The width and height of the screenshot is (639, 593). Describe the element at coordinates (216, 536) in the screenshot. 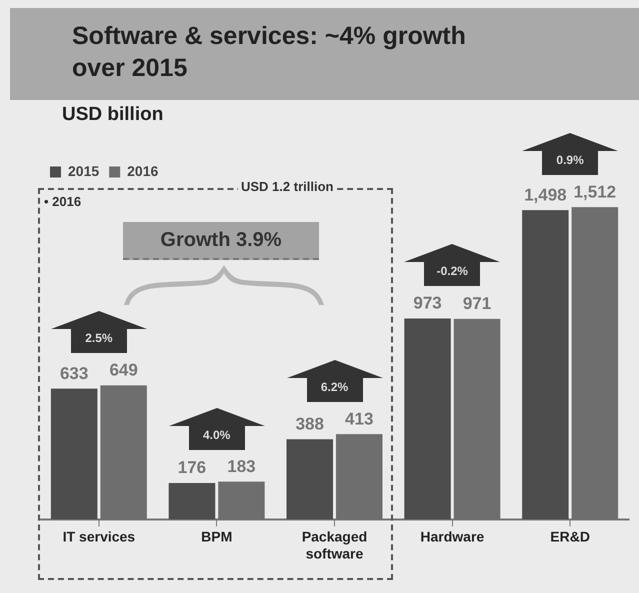

I see `x-tick-label: BPM` at that location.